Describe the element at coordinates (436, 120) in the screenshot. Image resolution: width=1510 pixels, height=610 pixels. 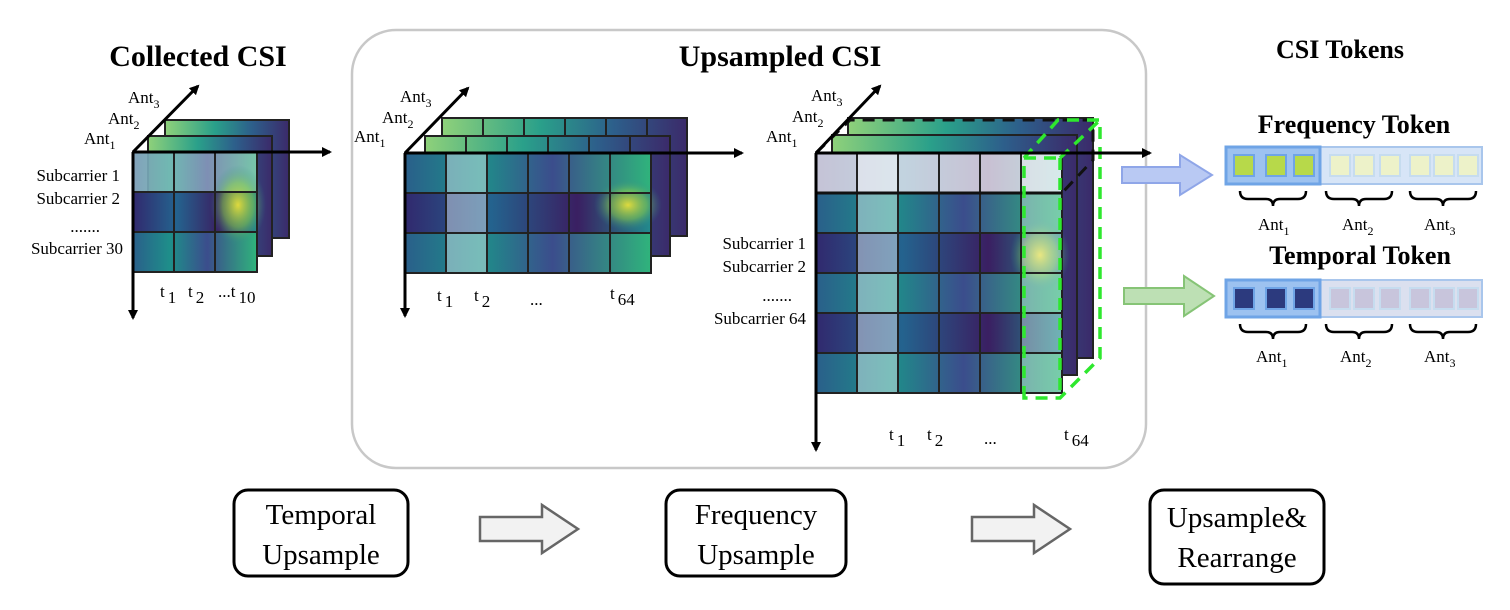
I see `upsampled1-axis-antenna` at that location.